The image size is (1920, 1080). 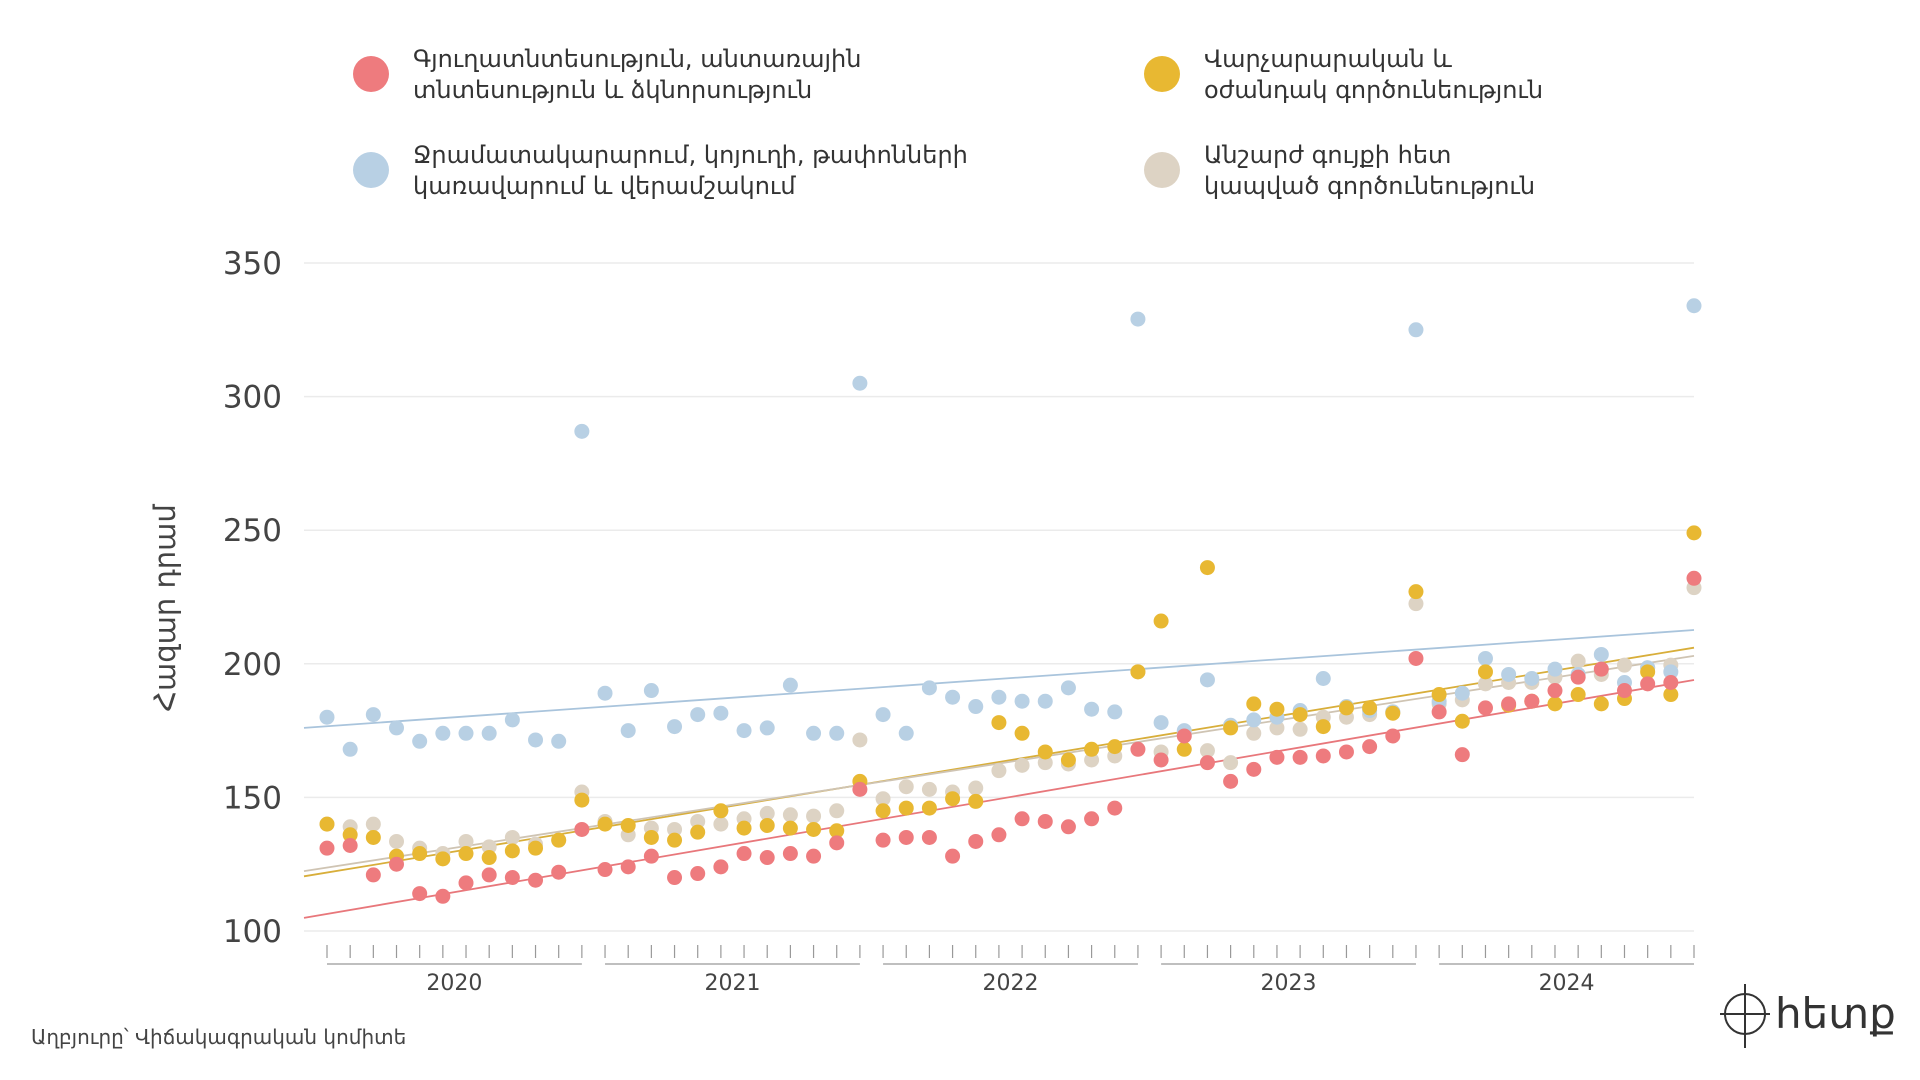 What do you see at coordinates (1374, 74) in the screenshot?
I see `legend-label: Վարչարարական և օժանդակ գործունեություն` at bounding box center [1374, 74].